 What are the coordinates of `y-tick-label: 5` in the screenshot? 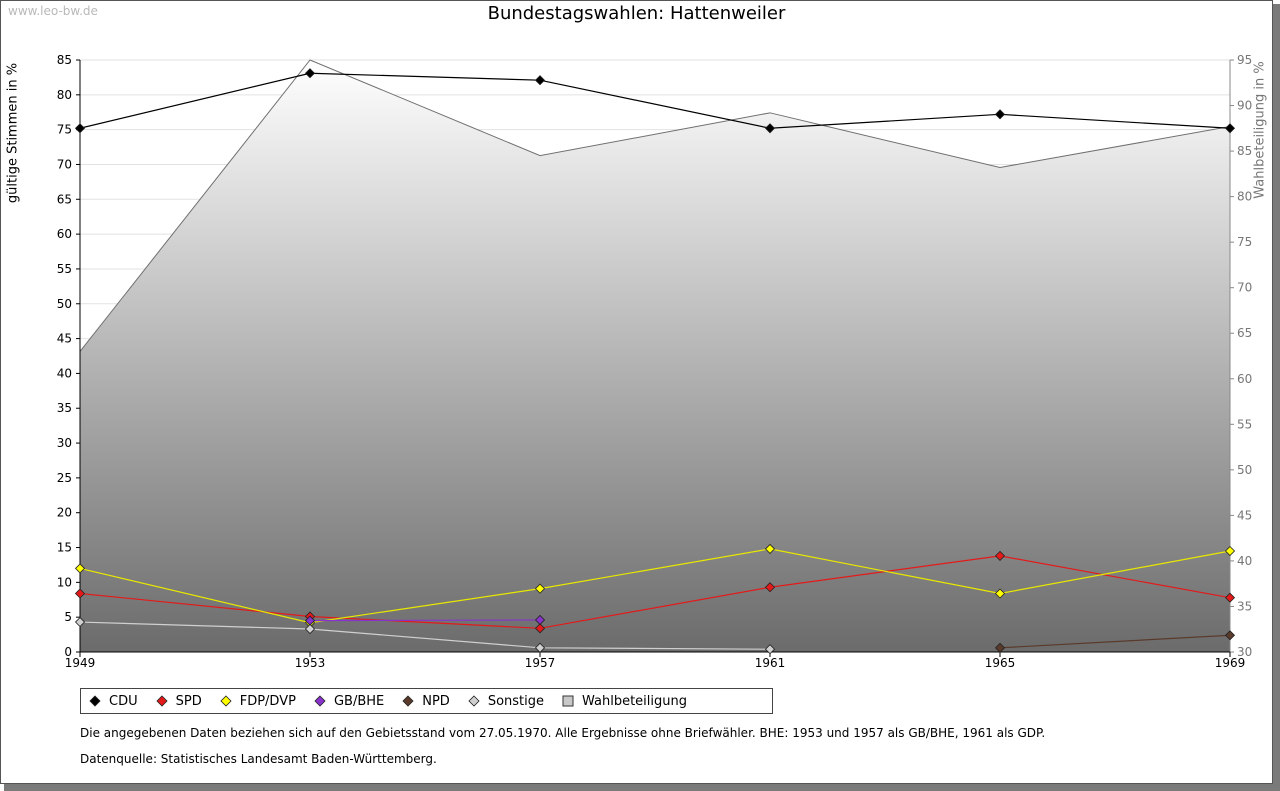 It's located at (68, 617).